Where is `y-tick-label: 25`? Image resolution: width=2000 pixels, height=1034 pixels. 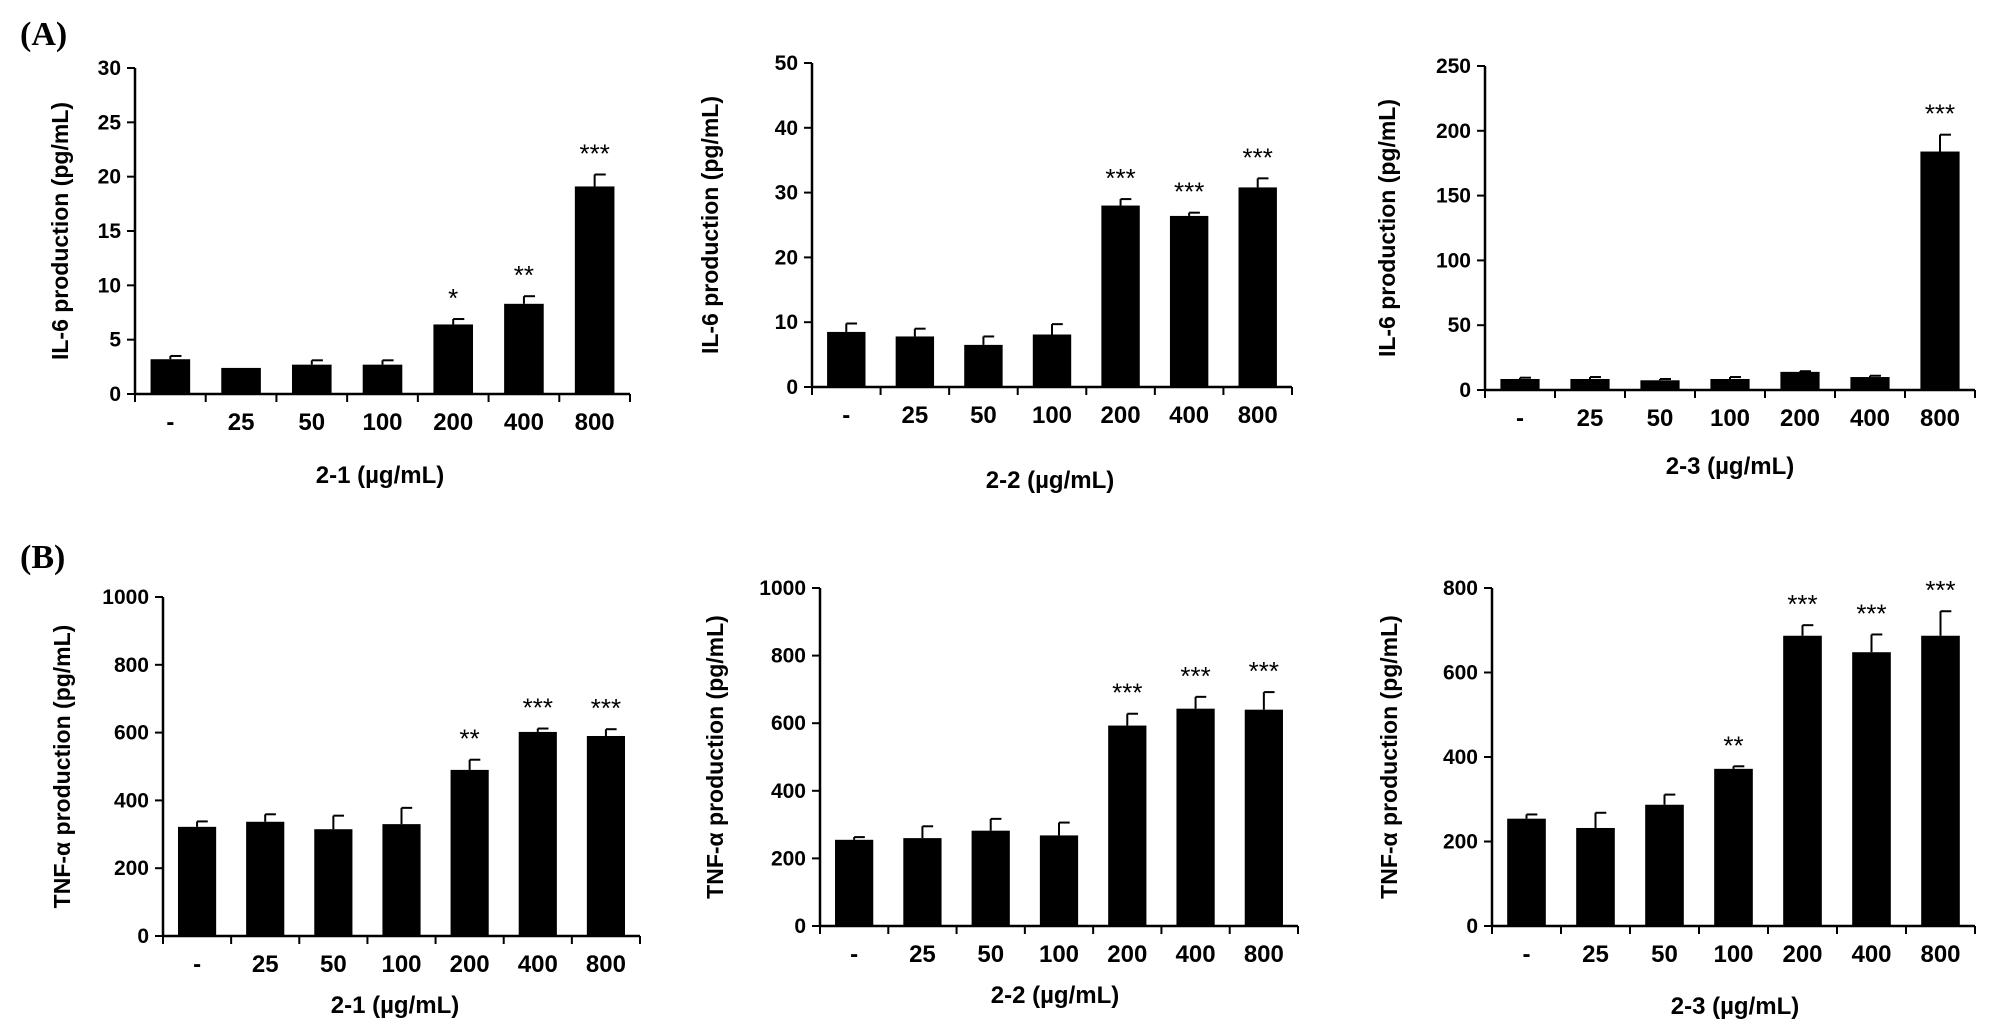 y-tick-label: 25 is located at coordinates (110, 122).